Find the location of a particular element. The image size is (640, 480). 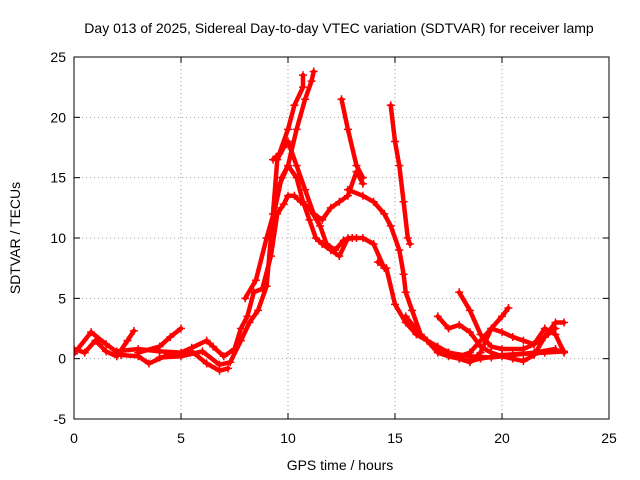

x-axis-title: GPS time / hours is located at coordinates (340, 465).